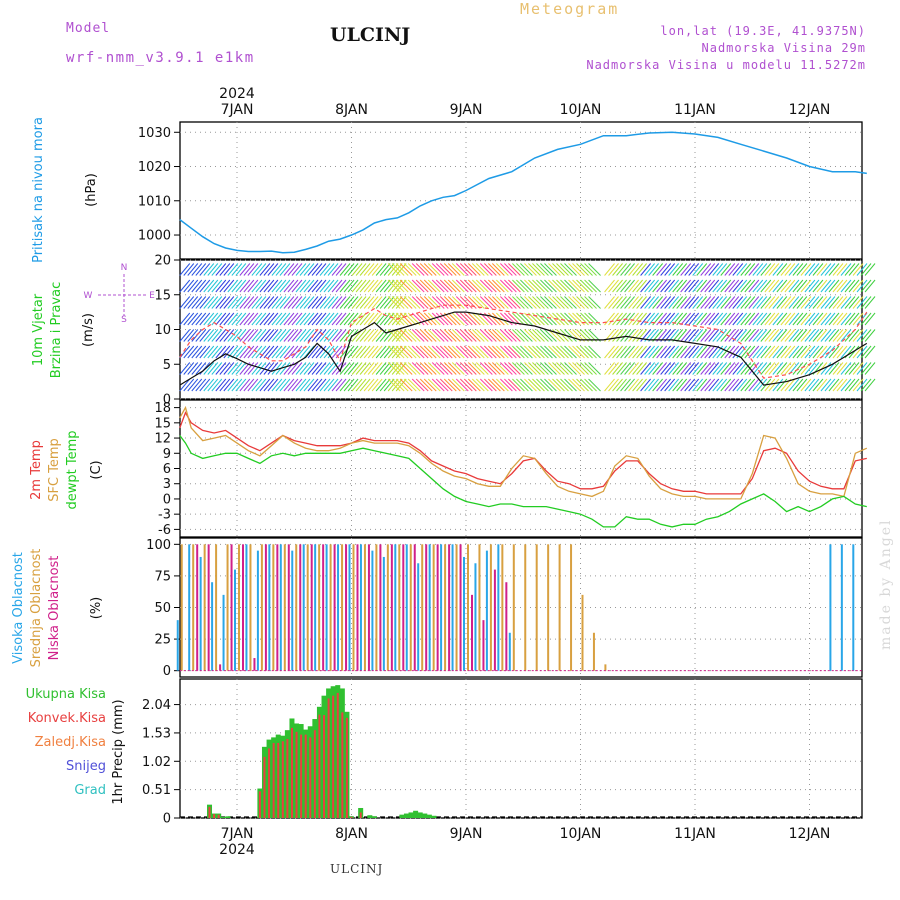 This screenshot has width=900, height=900. I want to click on y-tick-label: 0, so click(167, 819).